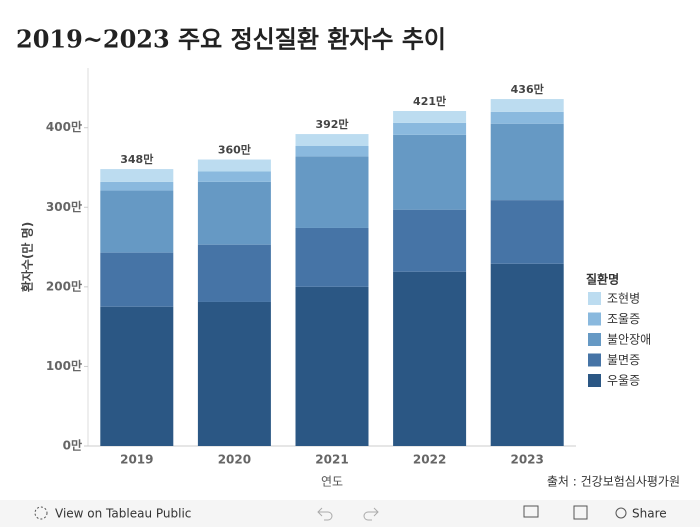 Image resolution: width=700 pixels, height=527 pixels. What do you see at coordinates (64, 206) in the screenshot?
I see `y-tick-label: 300만` at bounding box center [64, 206].